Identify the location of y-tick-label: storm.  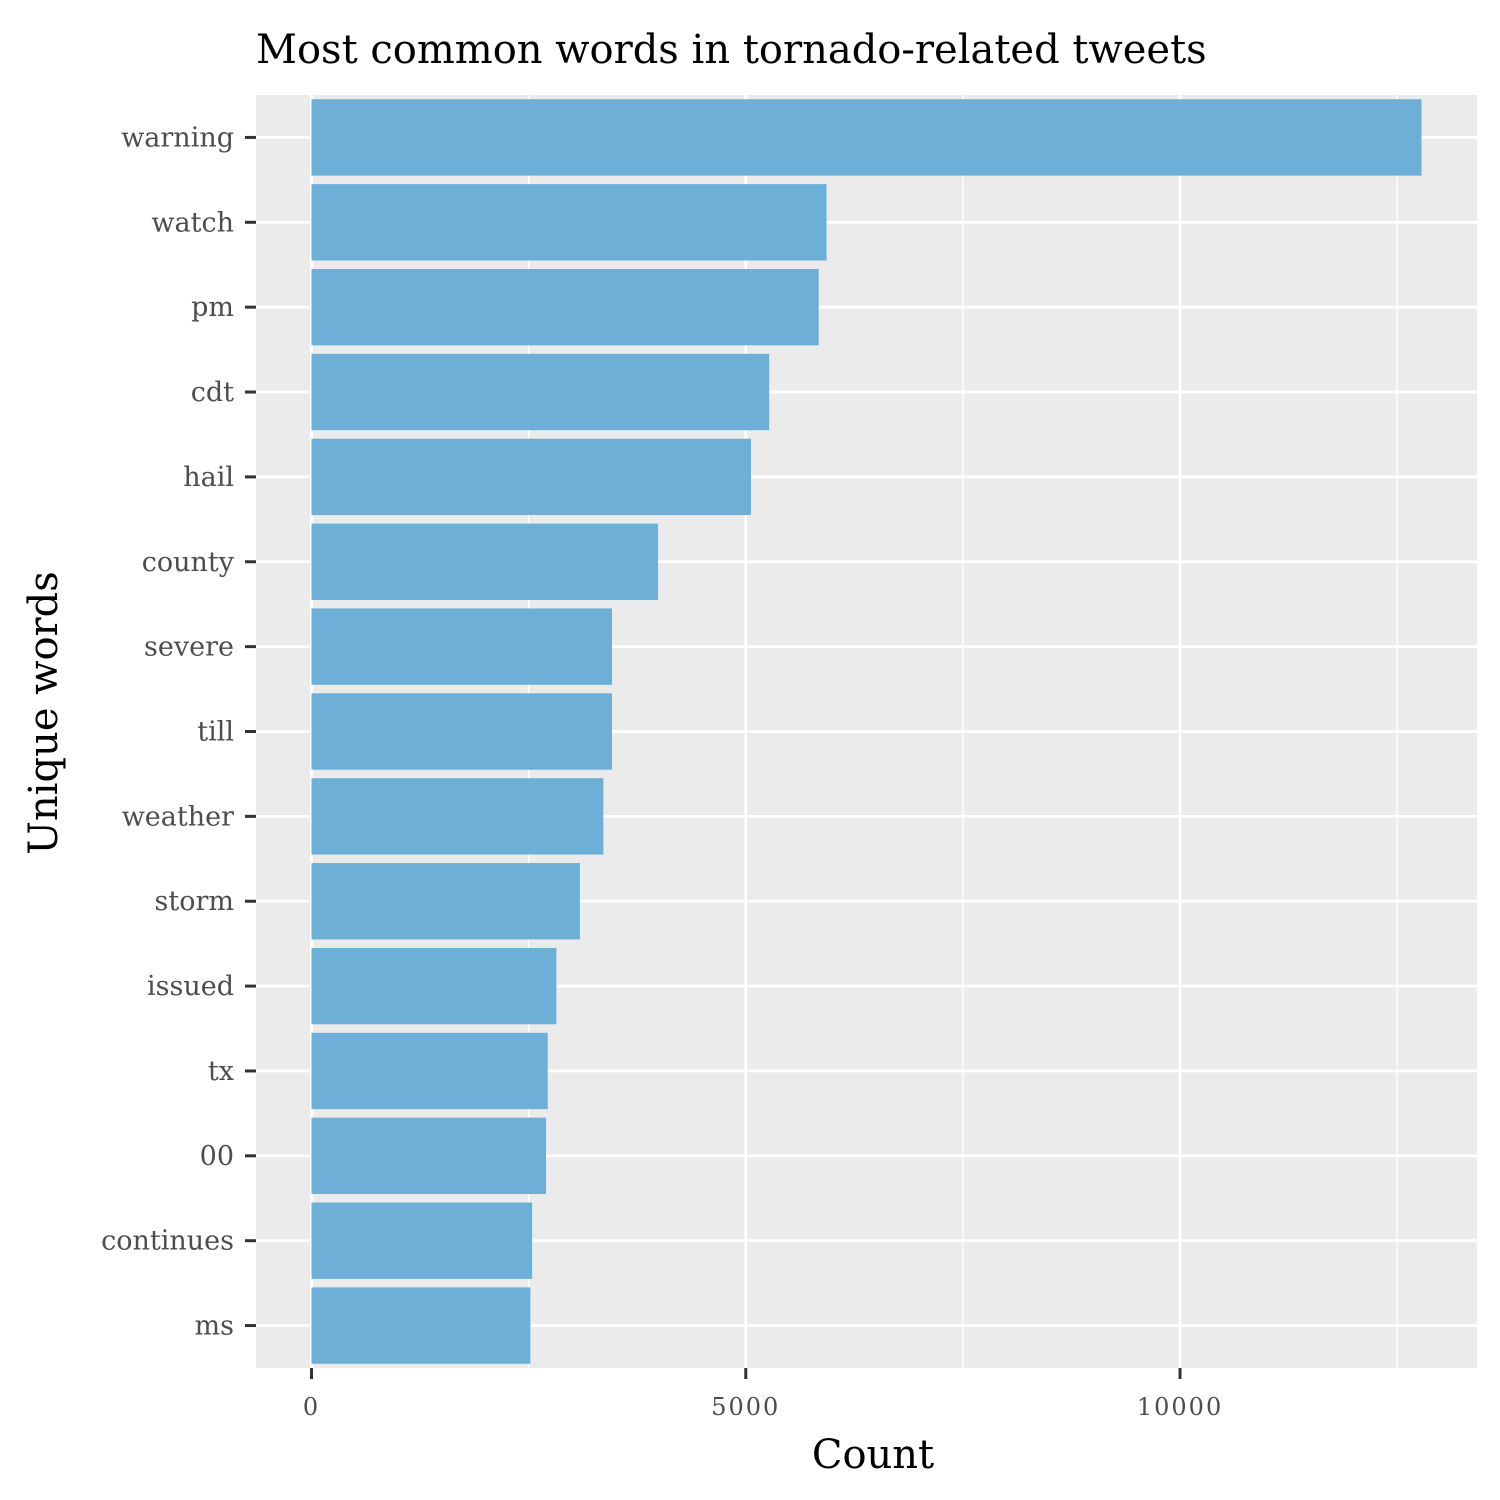
(194, 901).